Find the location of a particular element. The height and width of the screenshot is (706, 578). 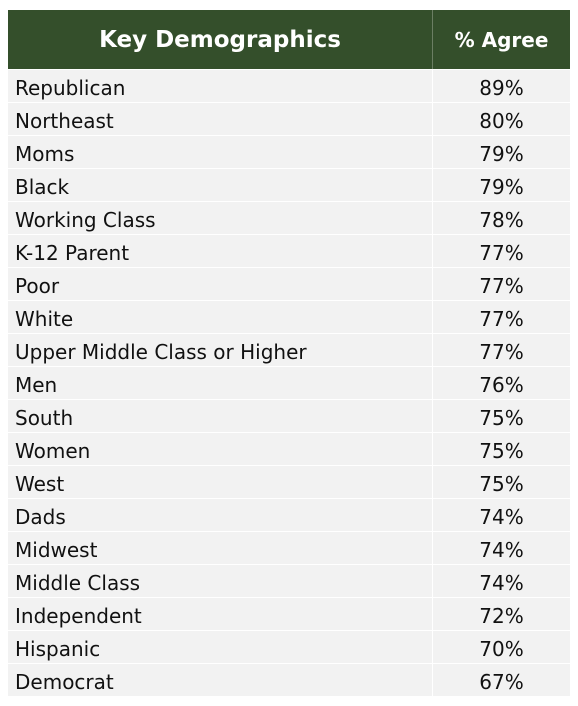

table-row: Republican 89% is located at coordinates (289, 86).